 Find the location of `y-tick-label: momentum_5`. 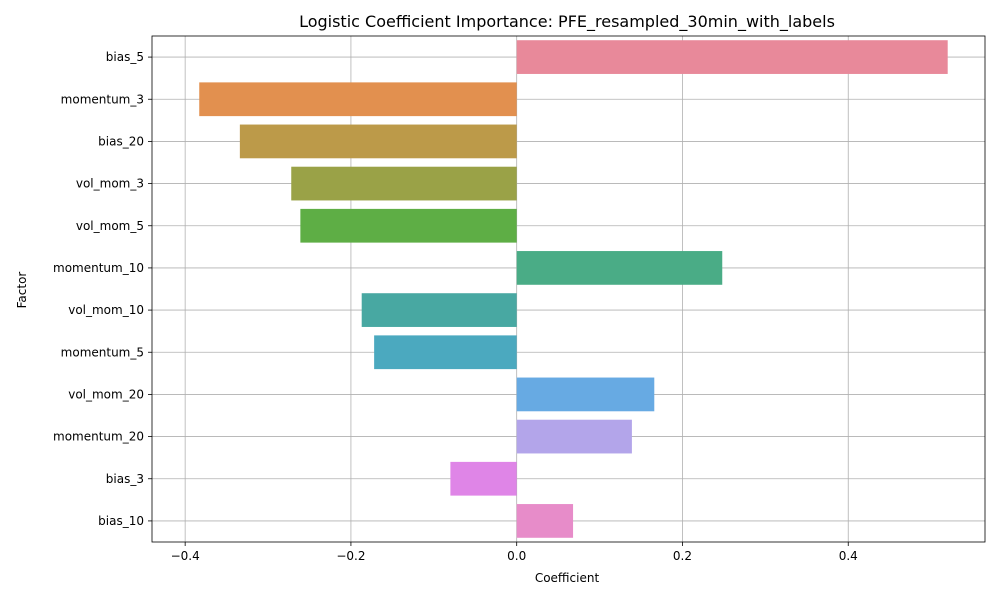

y-tick-label: momentum_5 is located at coordinates (102, 352).